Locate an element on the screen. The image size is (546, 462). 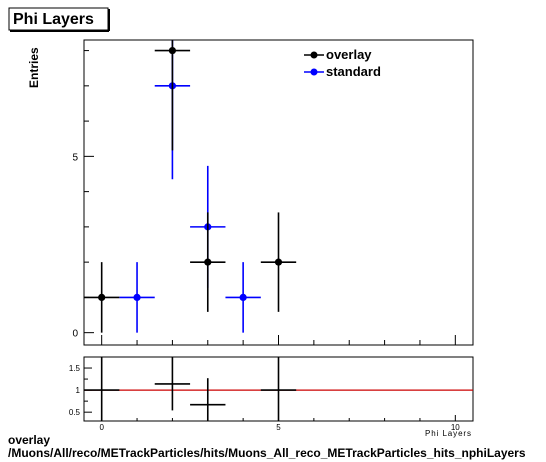
chart-title: Phi Layers is located at coordinates (53, 19).